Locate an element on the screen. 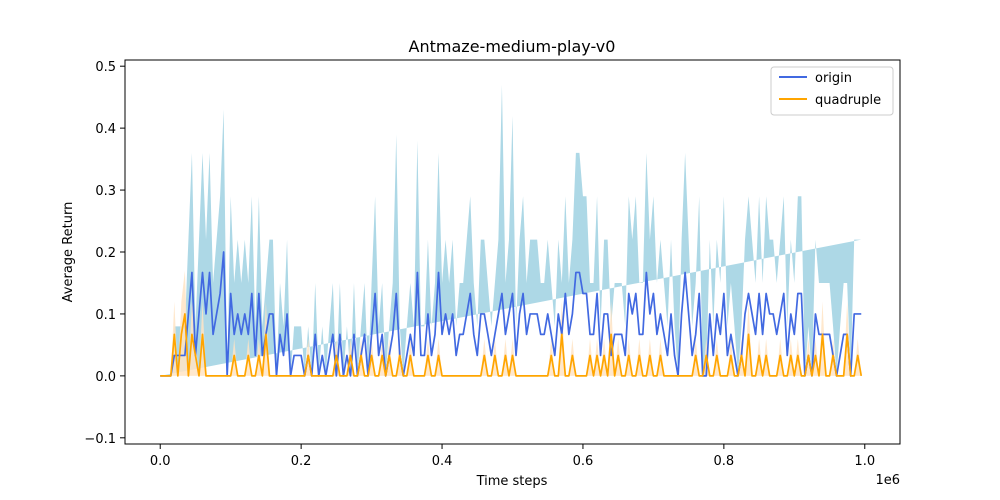 This screenshot has width=1000, height=500. x-axis-ticks: 0.0 0.2 0.4 0.6 0.8 1.0 is located at coordinates (512, 456).